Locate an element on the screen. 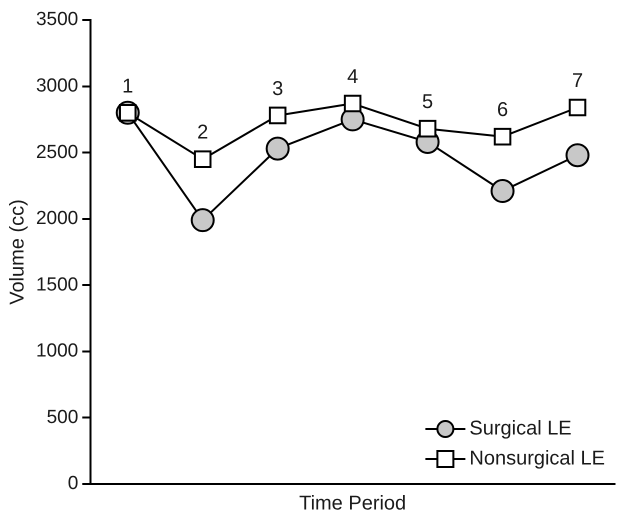 The height and width of the screenshot is (524, 633). y-tick-label: 1500 is located at coordinates (57, 285).